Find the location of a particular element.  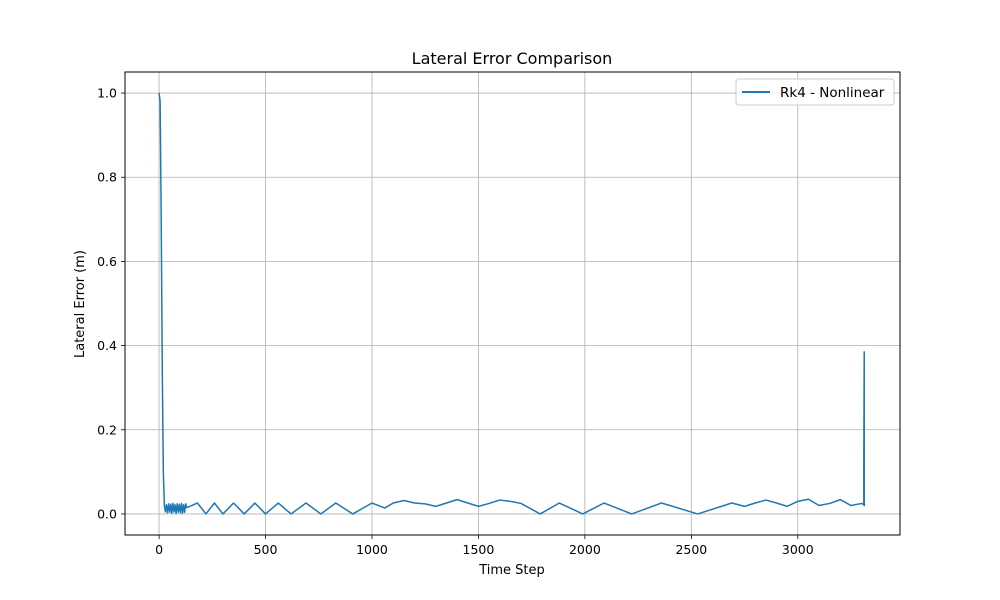

y-tick-label: 0.8 is located at coordinates (107, 177).